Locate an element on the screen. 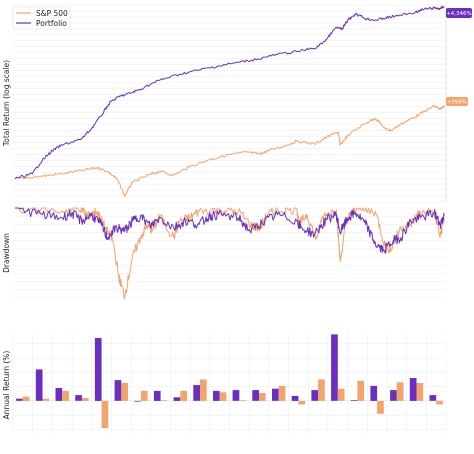 Image resolution: width=474 pixels, height=454 pixels. drawdown-series-portfolio is located at coordinates (230, 230).